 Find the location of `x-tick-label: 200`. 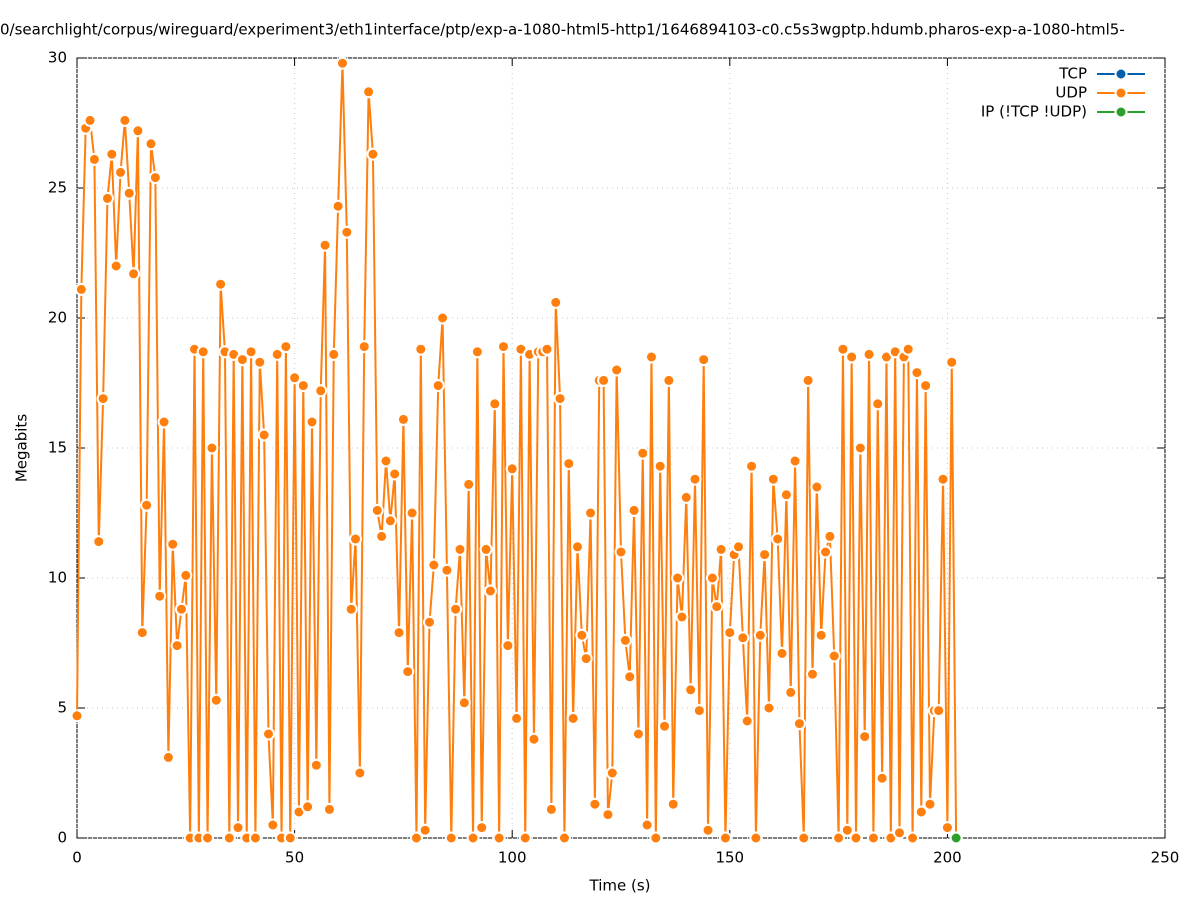

x-tick-label: 200 is located at coordinates (947, 858).